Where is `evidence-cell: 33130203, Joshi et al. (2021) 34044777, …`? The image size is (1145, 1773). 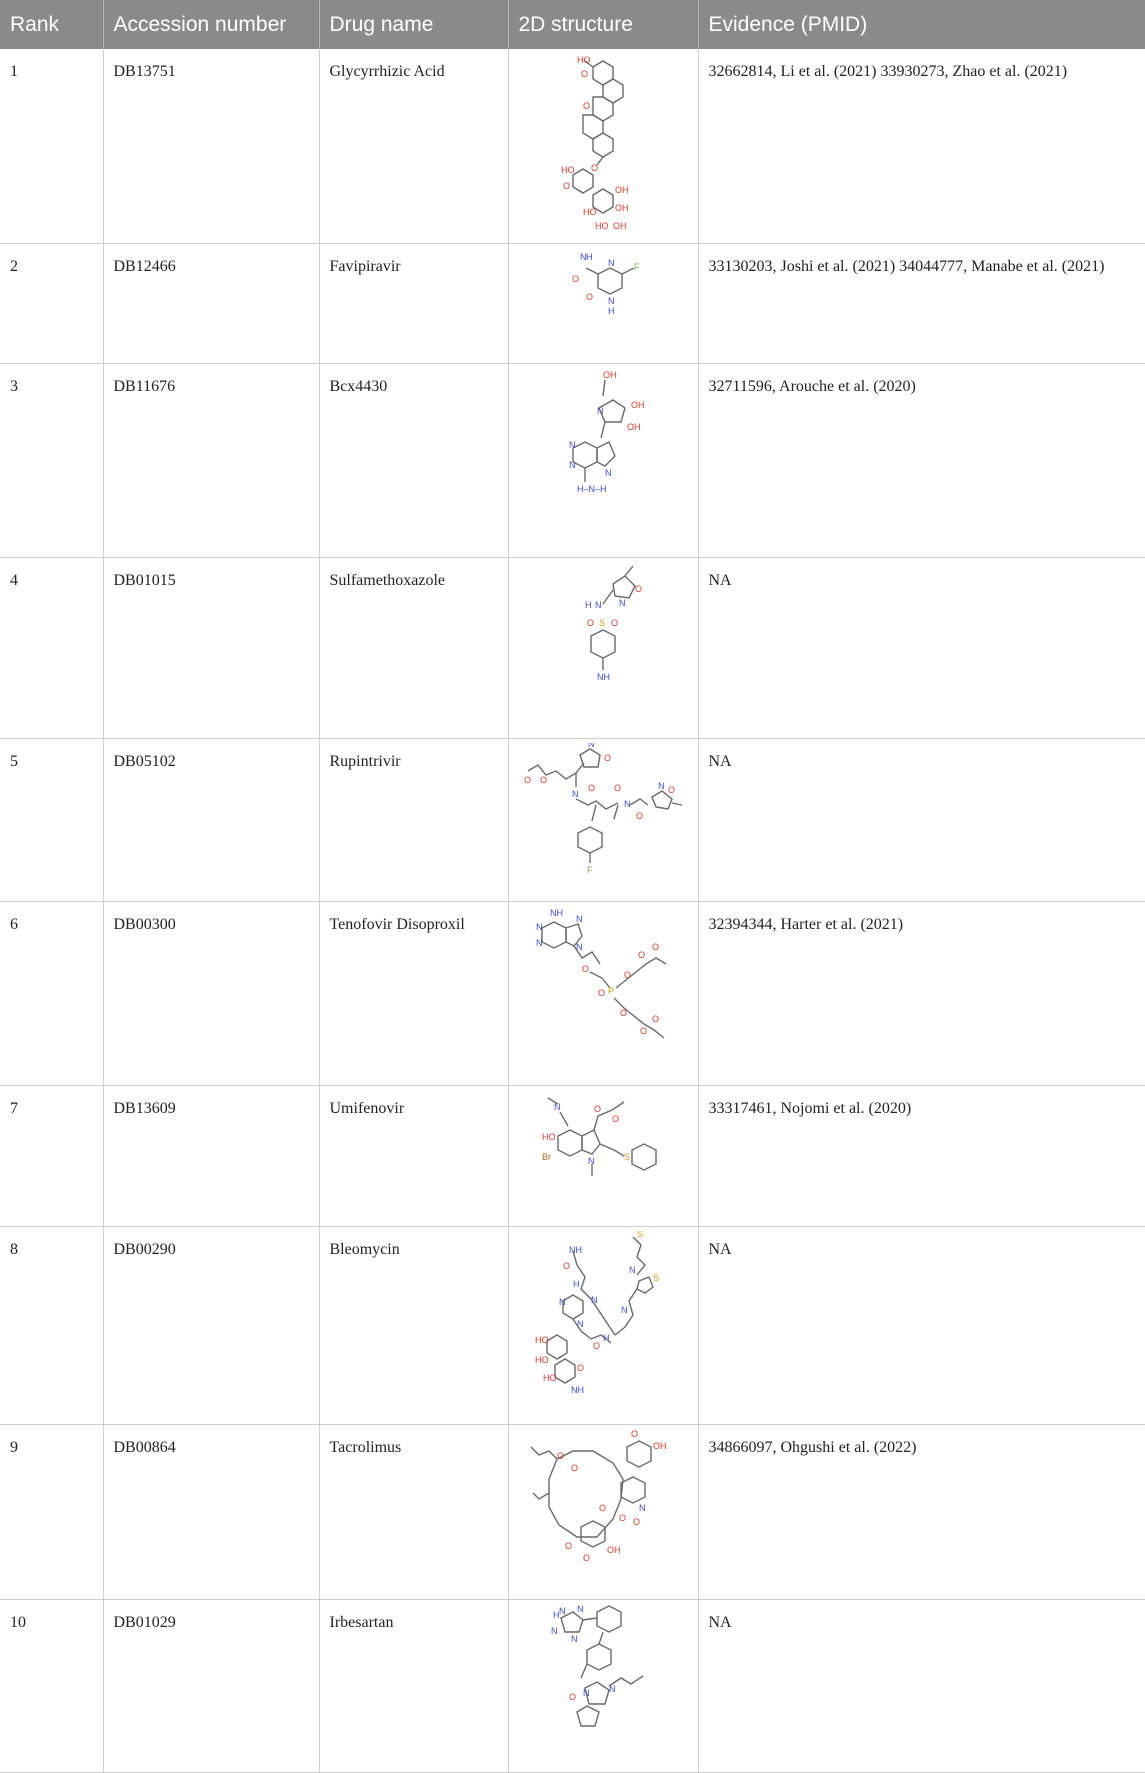
evidence-cell: 33130203, Joshi et al. (2021) 34044777, … is located at coordinates (921, 303).